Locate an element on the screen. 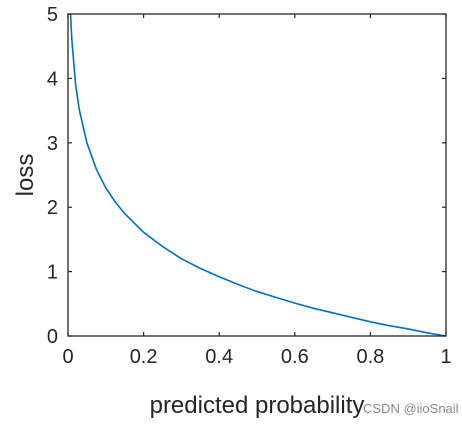 The width and height of the screenshot is (462, 425). y-tick-label: 2 is located at coordinates (52, 208).